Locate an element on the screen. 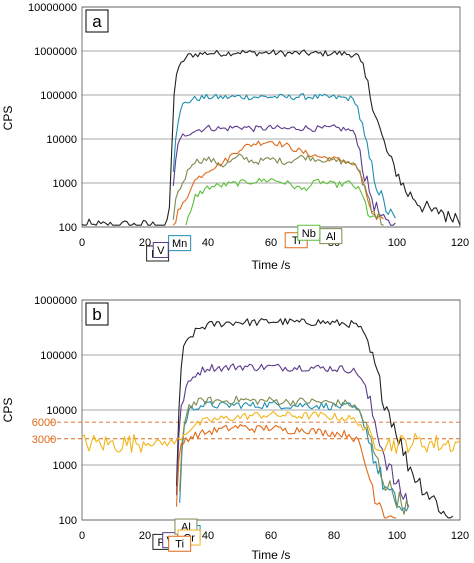 The image size is (474, 563). reference-label-6000: 6000 is located at coordinates (44, 423).